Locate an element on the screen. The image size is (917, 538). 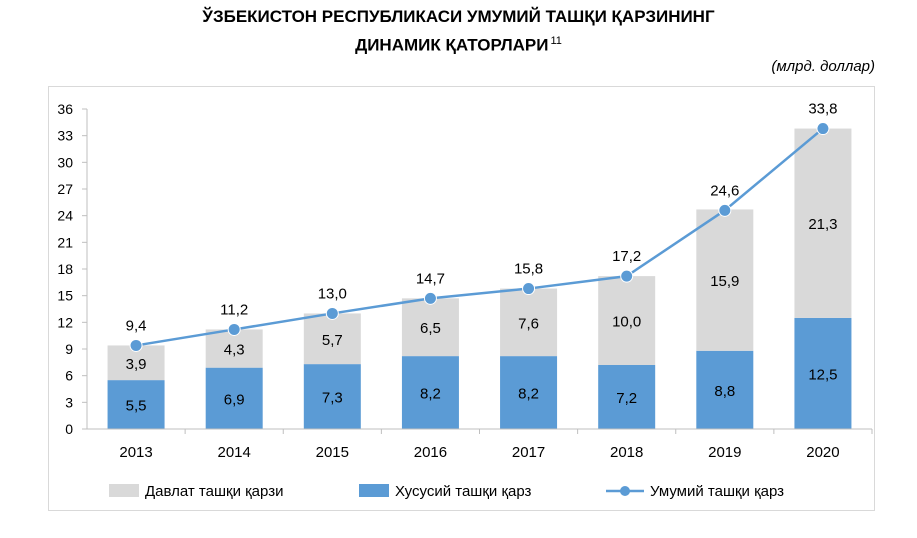
total-point-2019 is located at coordinates (725, 210).